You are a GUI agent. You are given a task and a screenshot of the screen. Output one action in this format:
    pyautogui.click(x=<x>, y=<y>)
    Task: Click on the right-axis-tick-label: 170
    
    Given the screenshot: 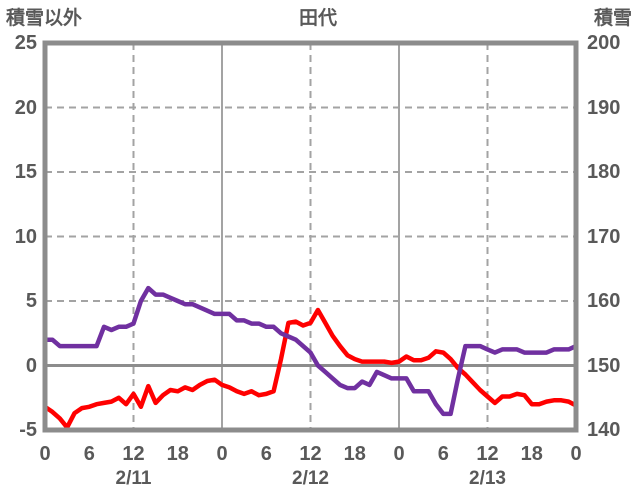 What is the action you would take?
    pyautogui.click(x=604, y=236)
    